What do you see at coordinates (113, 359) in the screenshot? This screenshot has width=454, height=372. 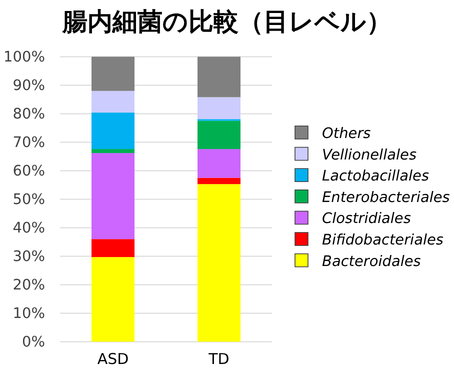 I see `x-tick-label: ASD` at bounding box center [113, 359].